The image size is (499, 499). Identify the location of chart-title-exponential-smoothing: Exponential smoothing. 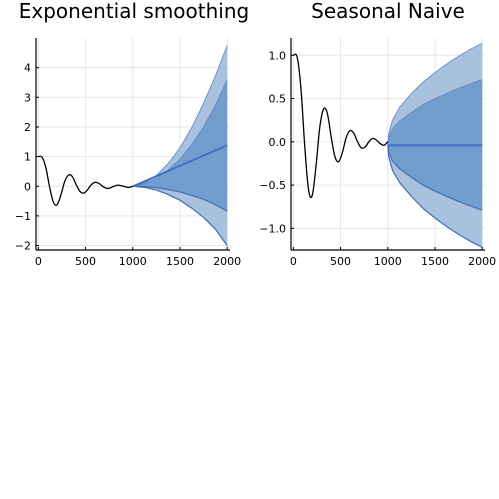
(134, 11).